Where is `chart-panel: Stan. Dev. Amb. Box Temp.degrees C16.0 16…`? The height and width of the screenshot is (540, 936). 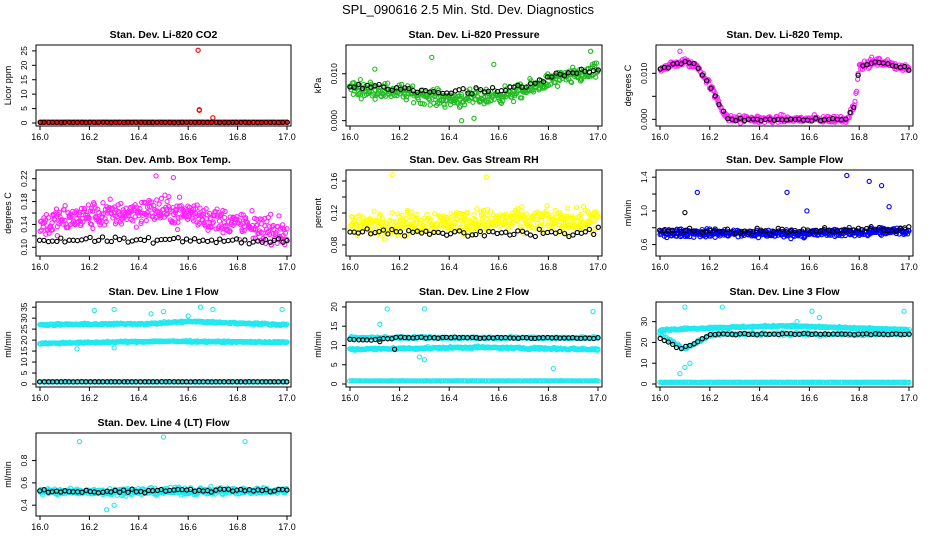
chart-panel: Stan. Dev. Amb. Box Temp.degrees C16.0 16… is located at coordinates (149, 213).